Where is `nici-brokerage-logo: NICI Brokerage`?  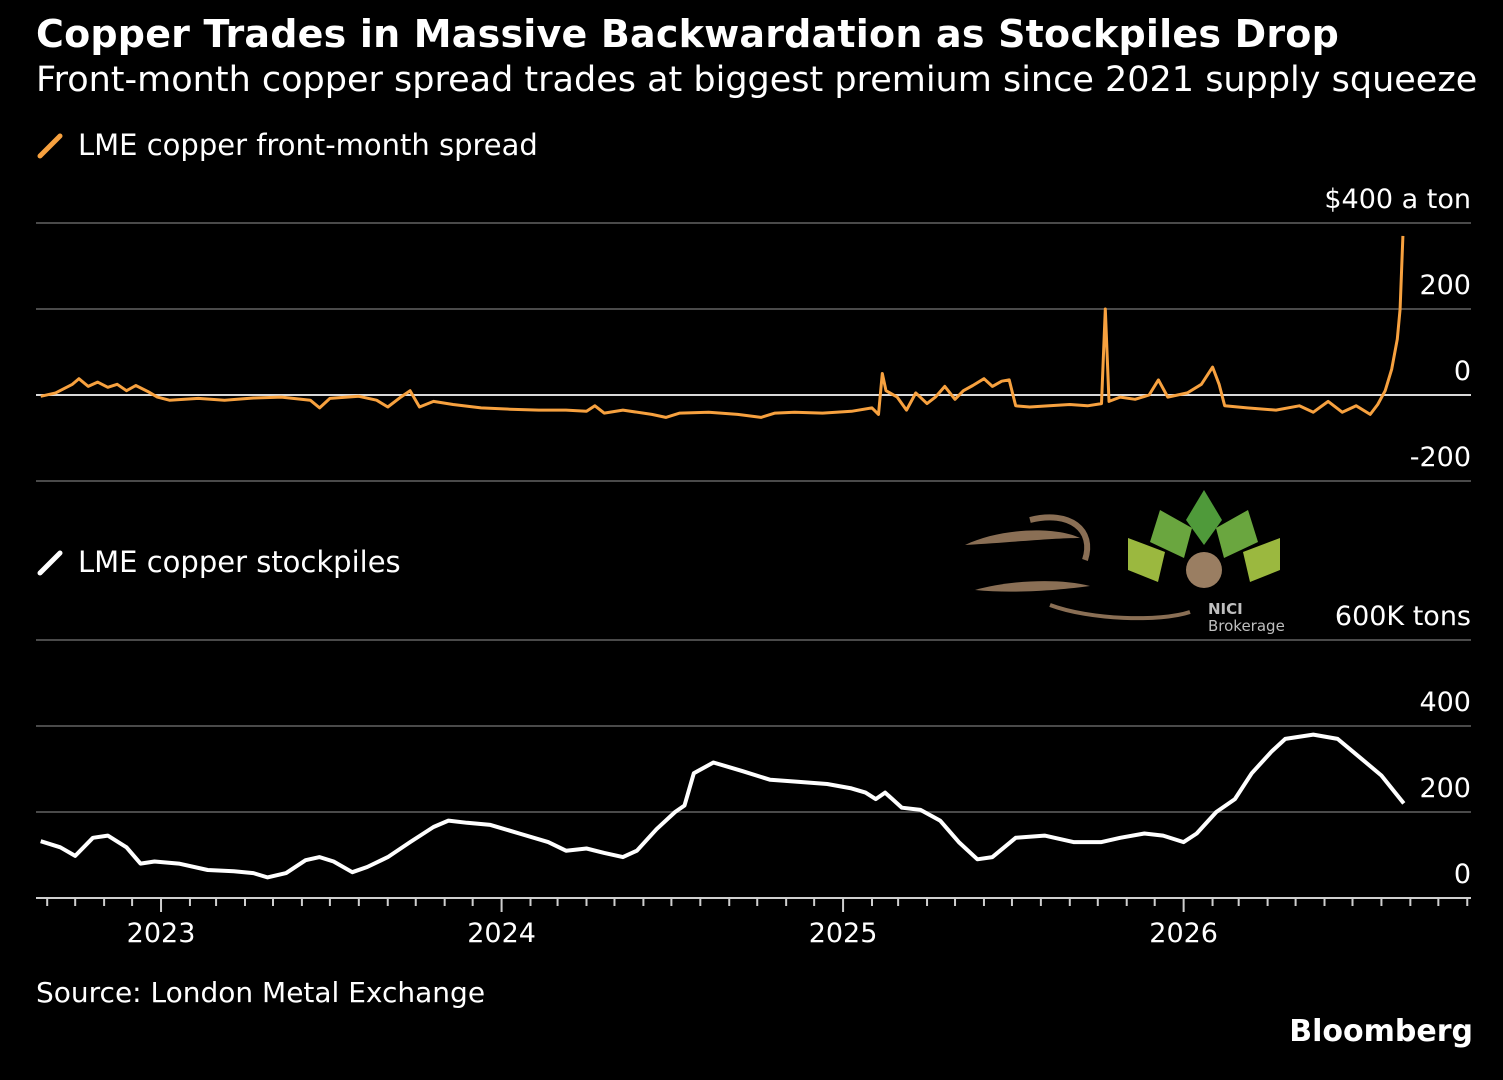 nici-brokerage-logo: NICI Brokerage is located at coordinates (1125, 562).